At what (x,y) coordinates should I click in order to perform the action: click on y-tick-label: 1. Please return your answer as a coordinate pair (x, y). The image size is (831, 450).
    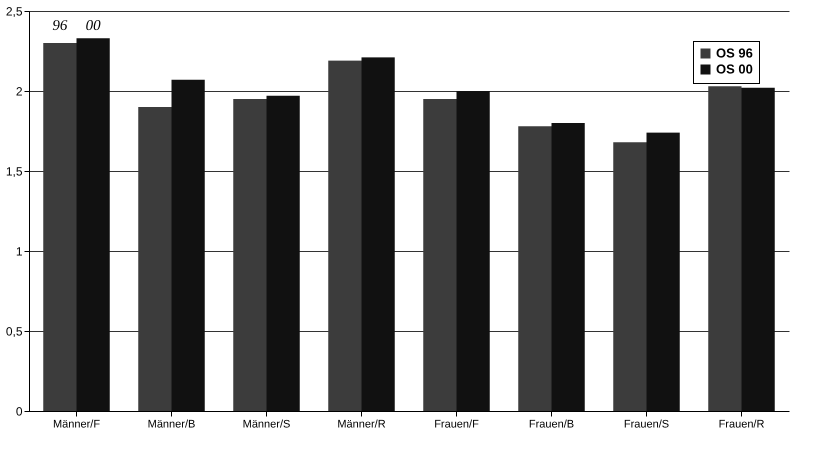
    Looking at the image, I should click on (19, 251).